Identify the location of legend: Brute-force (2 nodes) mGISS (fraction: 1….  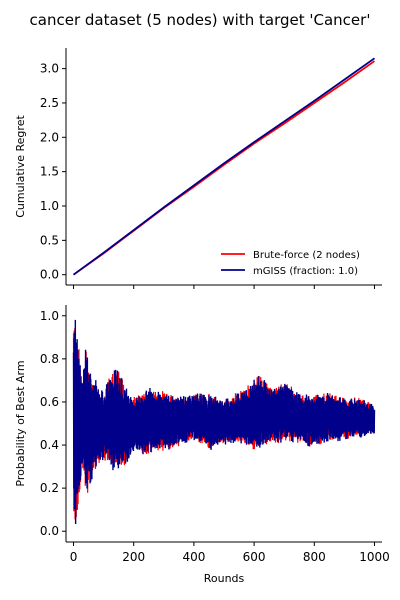
(290, 263).